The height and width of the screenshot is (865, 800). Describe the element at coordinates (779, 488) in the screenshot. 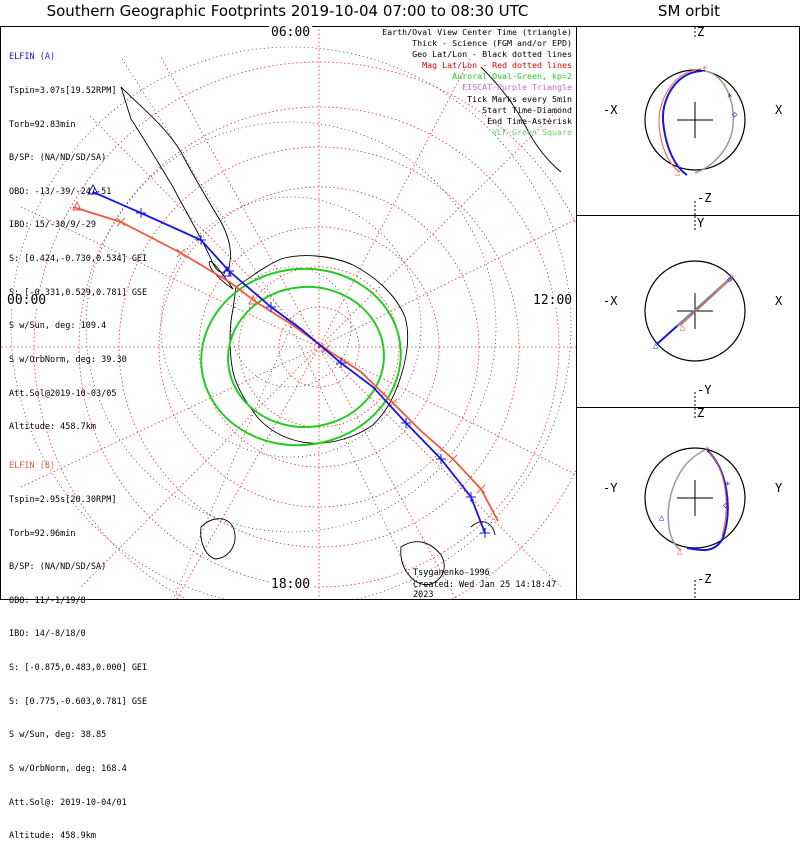

I see `sm-label-right: Y` at that location.